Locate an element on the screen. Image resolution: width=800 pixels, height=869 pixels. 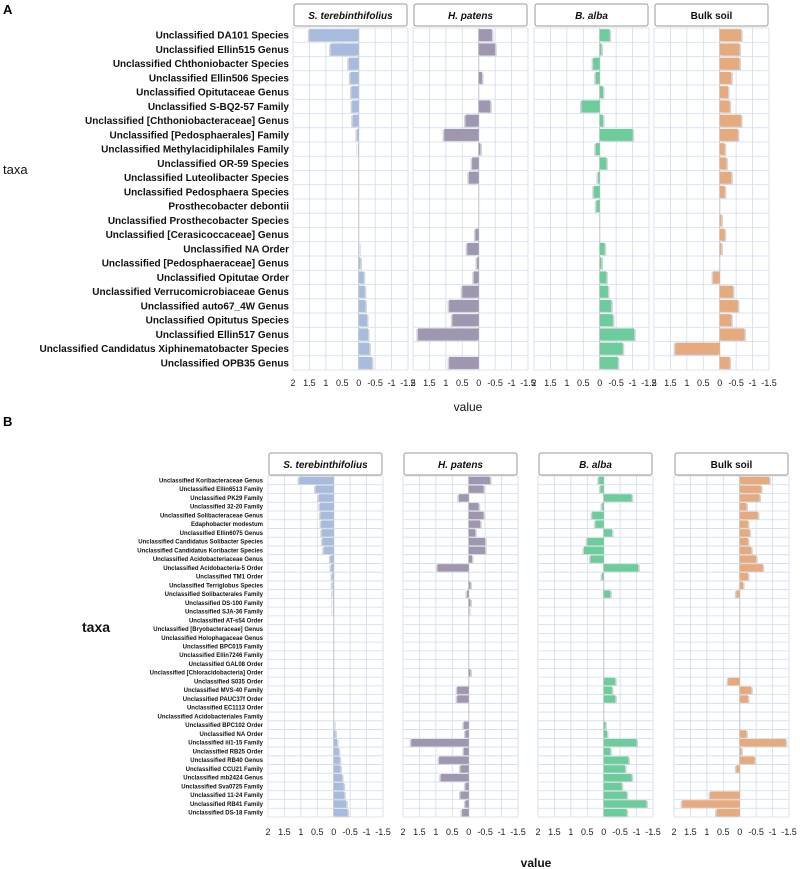
taxon-label: Unclassified Opitutae Order is located at coordinates (223, 278).